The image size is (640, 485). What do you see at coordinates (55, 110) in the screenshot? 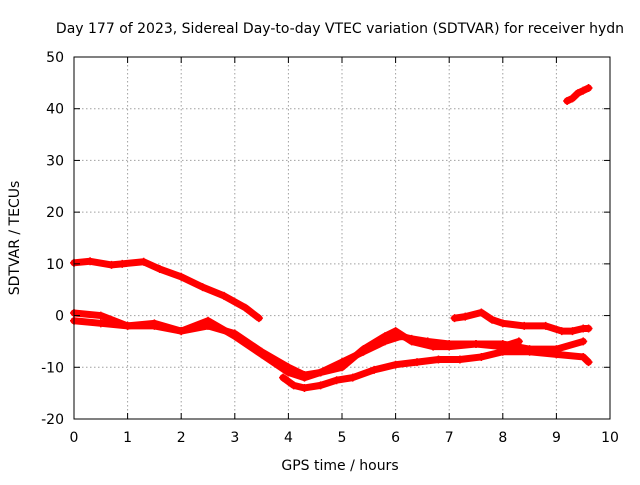
I see `y-tick-label: 40` at bounding box center [55, 110].